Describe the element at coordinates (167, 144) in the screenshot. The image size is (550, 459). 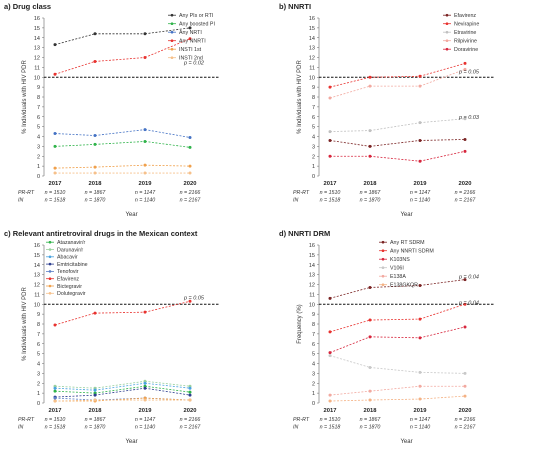
I see `panel-1-series-any-boosted-pi-segment` at that location.